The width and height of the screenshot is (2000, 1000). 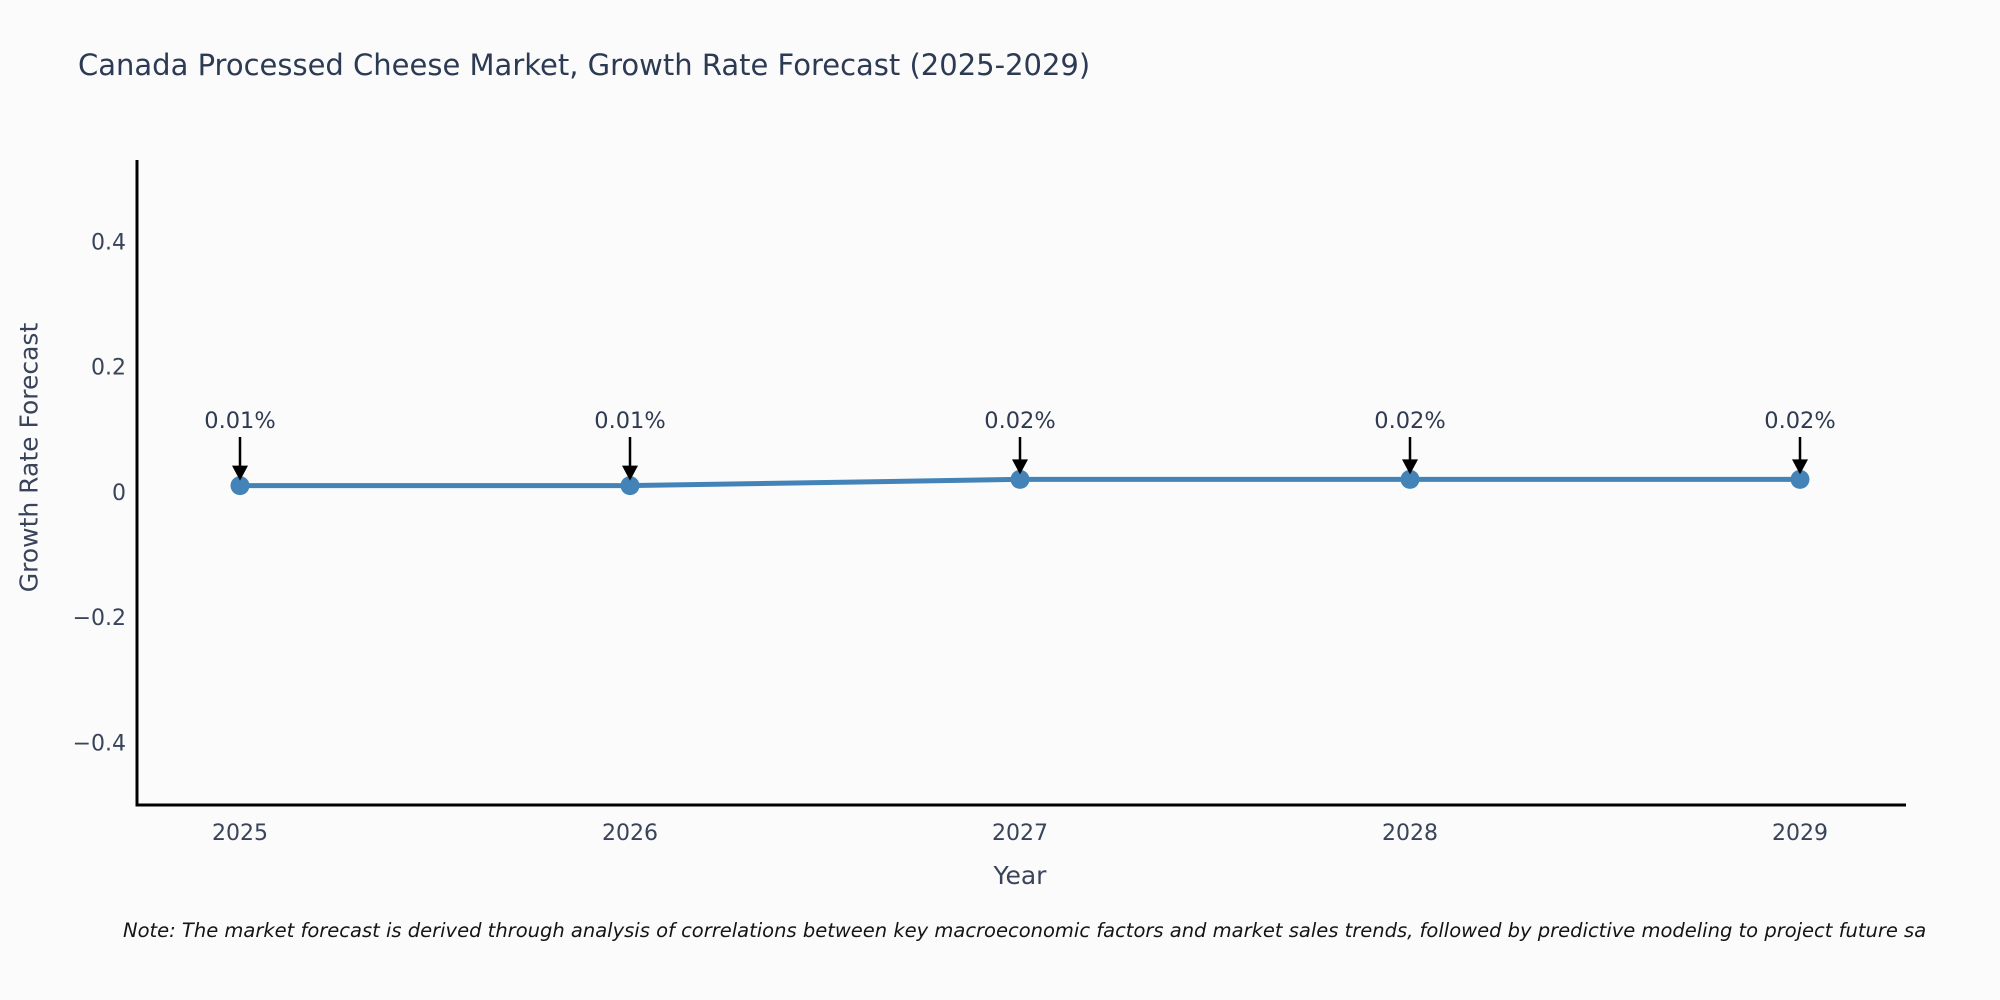 I want to click on y-tick-label: −0.2, so click(x=99, y=618).